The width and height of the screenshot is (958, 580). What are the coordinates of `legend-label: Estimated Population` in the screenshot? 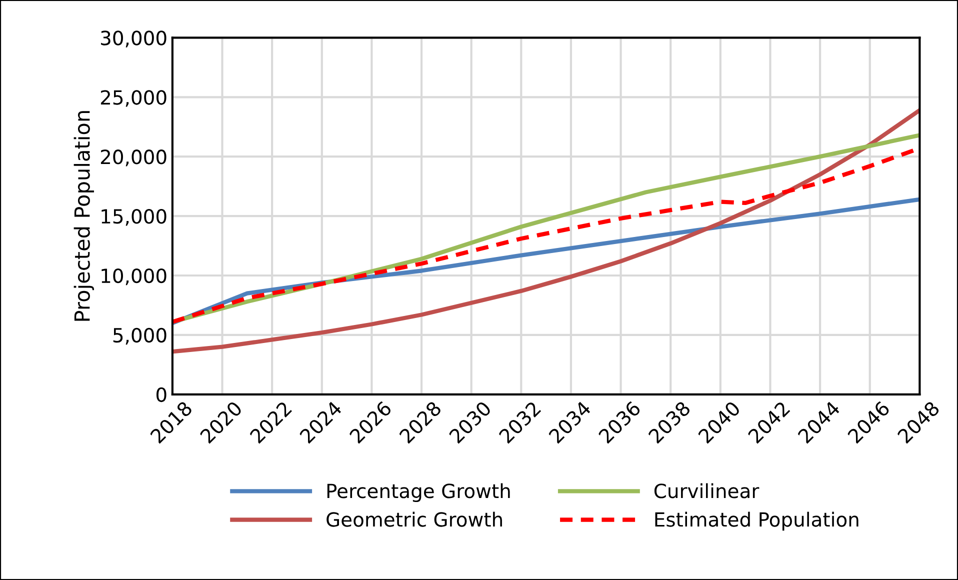 It's located at (756, 521).